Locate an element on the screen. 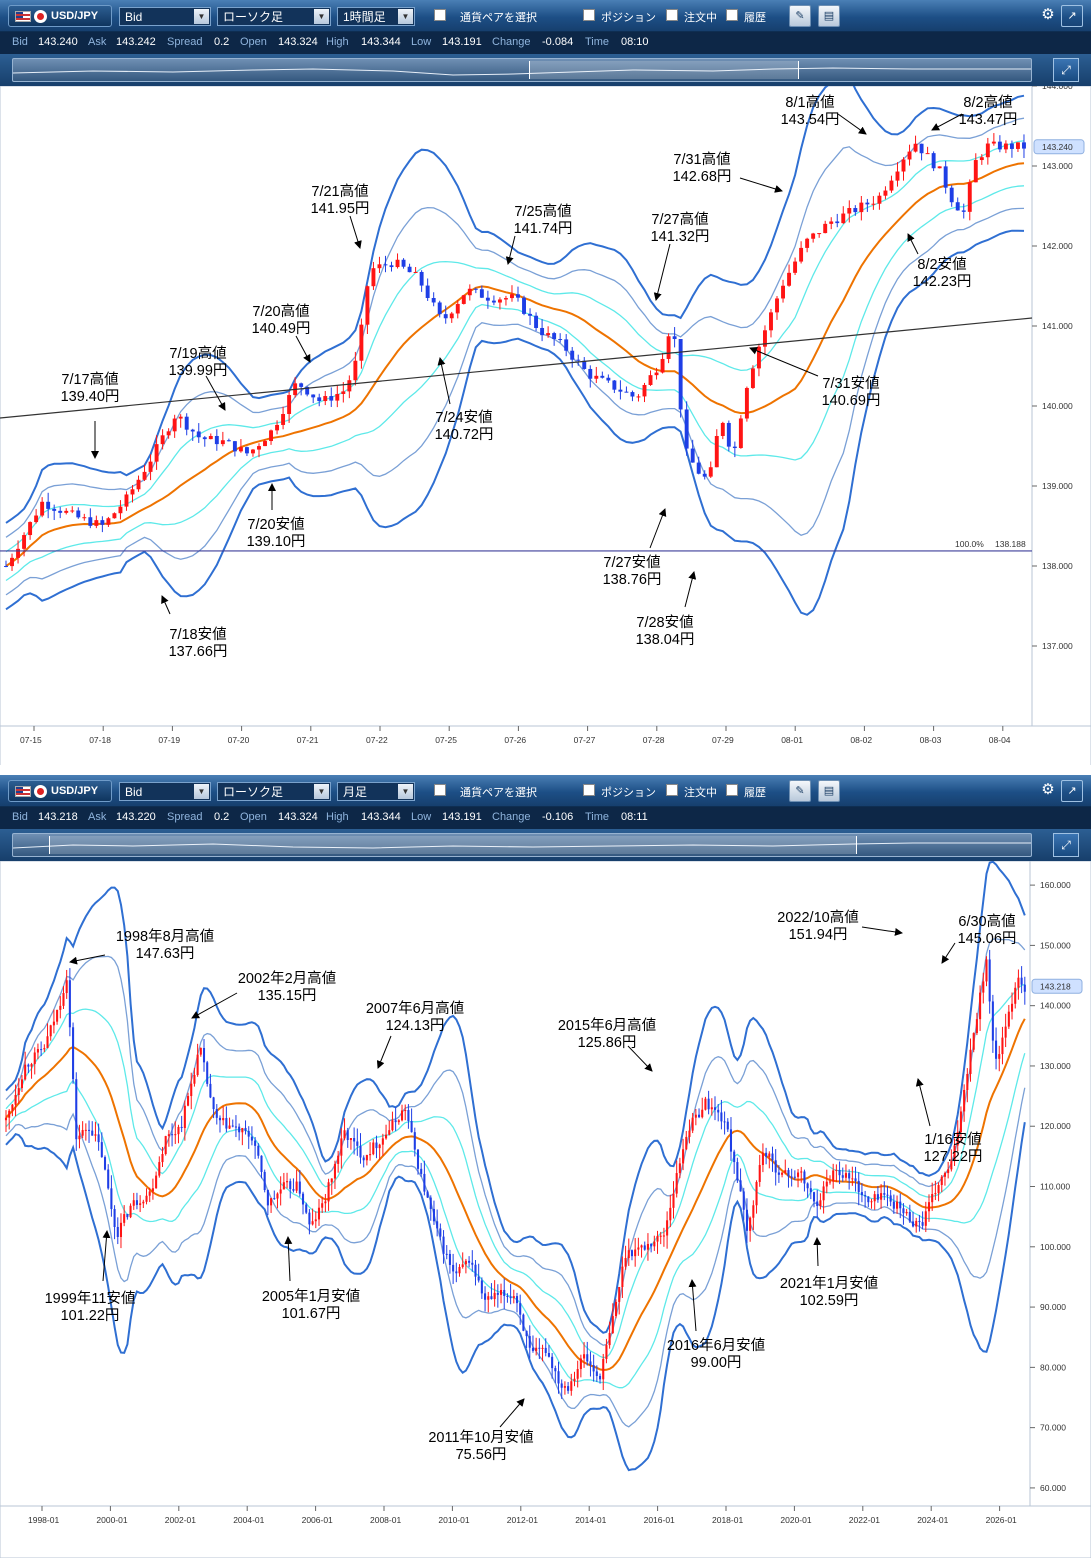 The height and width of the screenshot is (1558, 1091). y-tick-label: 140.000 is located at coordinates (1057, 406).